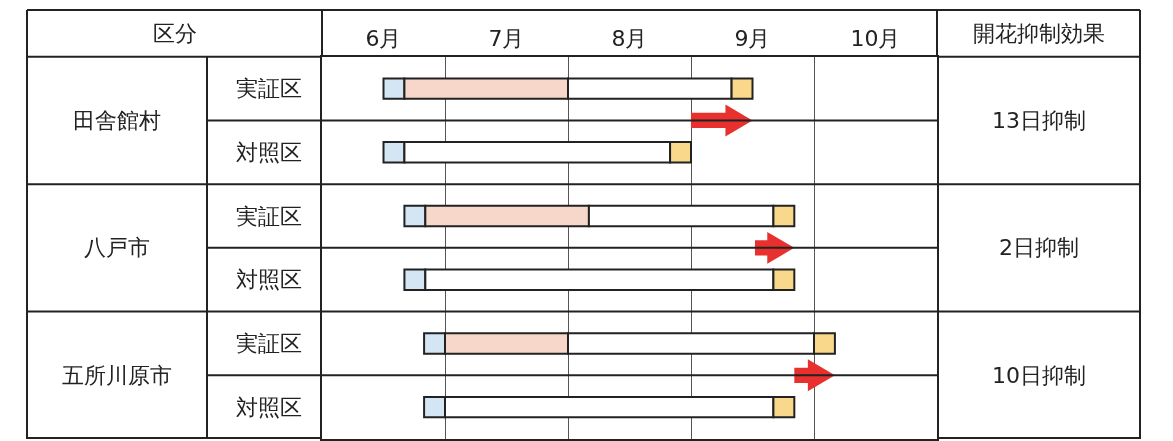  I want to click on text: 10日抑制, so click(1039, 375).